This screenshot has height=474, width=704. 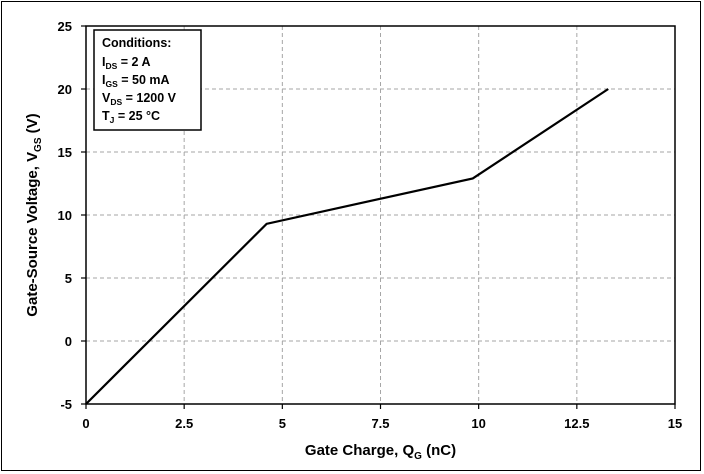 What do you see at coordinates (576, 423) in the screenshot?
I see `x-tick-label: 12.5` at bounding box center [576, 423].